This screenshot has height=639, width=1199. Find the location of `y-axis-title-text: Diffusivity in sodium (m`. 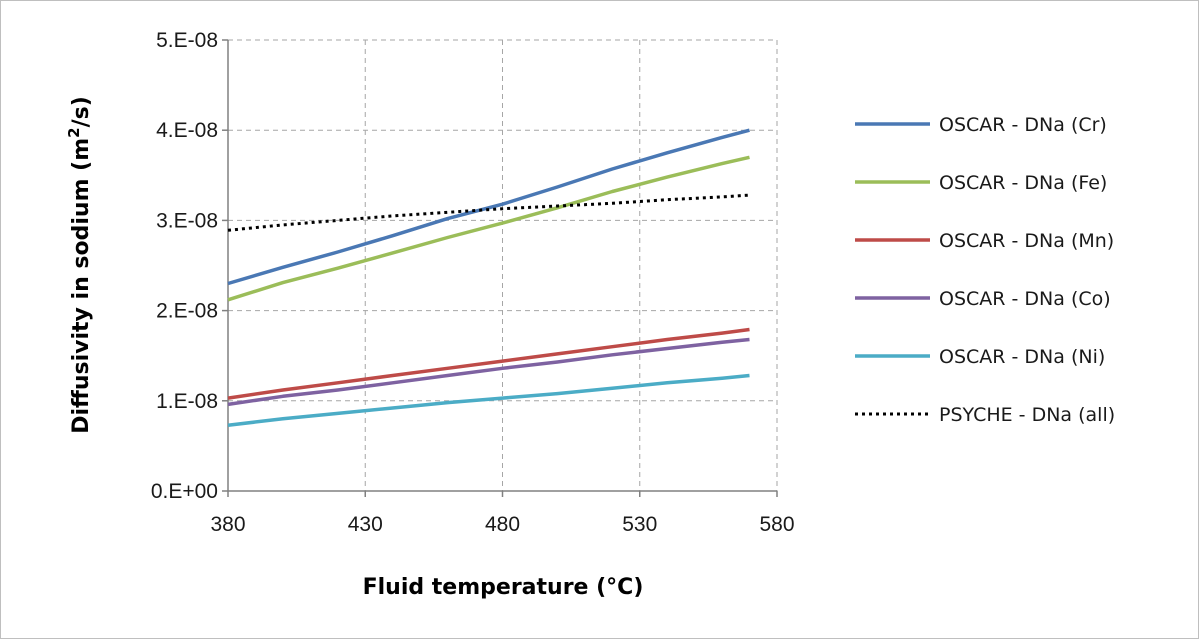

y-axis-title-text: Diffusivity in sodium (m is located at coordinates (81, 286).